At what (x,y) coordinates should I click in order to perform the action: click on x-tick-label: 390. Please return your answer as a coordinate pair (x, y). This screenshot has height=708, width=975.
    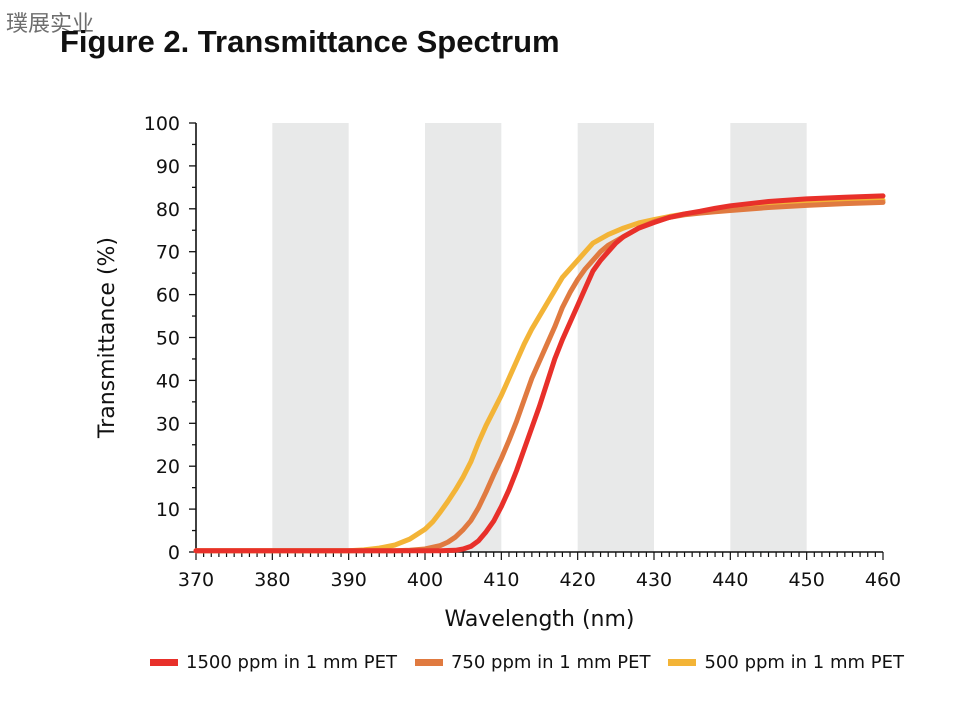
    Looking at the image, I should click on (349, 580).